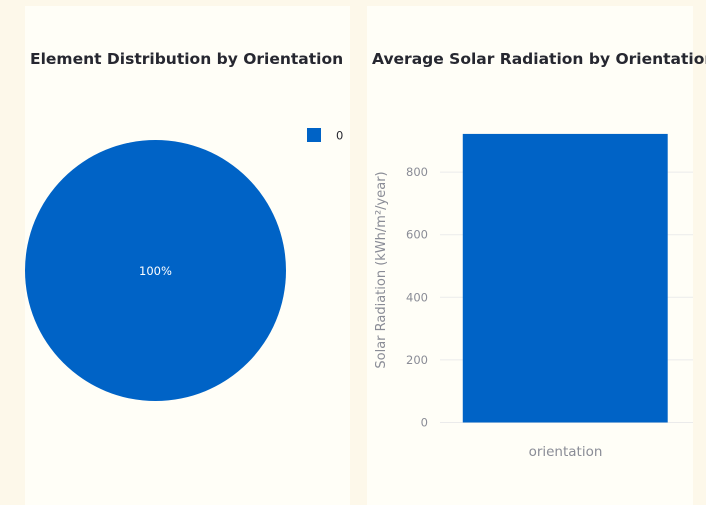 The image size is (706, 505). I want to click on pie-chart-title: Element Distribution by Orientation, so click(187, 59).